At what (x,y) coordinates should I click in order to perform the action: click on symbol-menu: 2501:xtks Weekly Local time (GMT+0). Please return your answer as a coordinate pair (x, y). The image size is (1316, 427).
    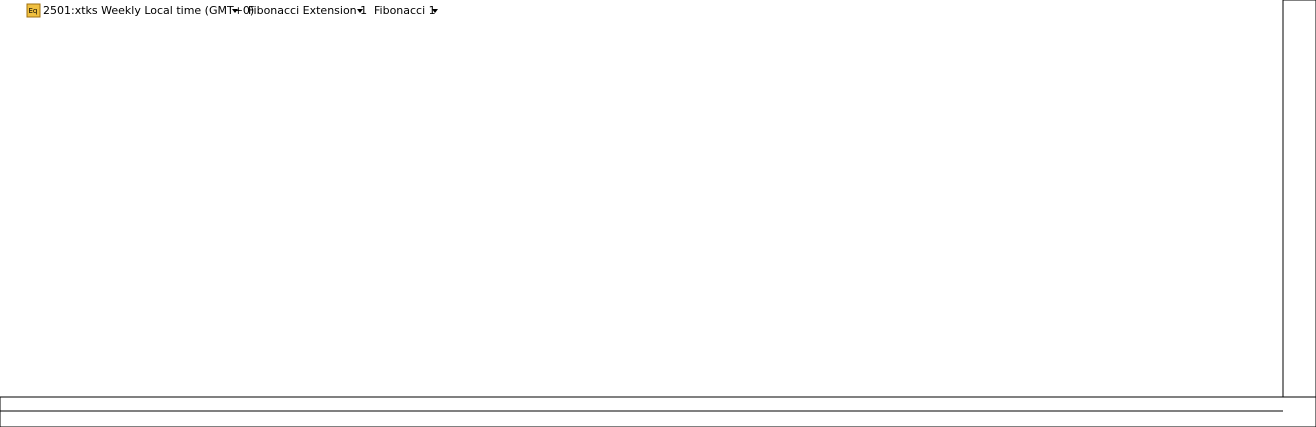
    Looking at the image, I should click on (148, 10).